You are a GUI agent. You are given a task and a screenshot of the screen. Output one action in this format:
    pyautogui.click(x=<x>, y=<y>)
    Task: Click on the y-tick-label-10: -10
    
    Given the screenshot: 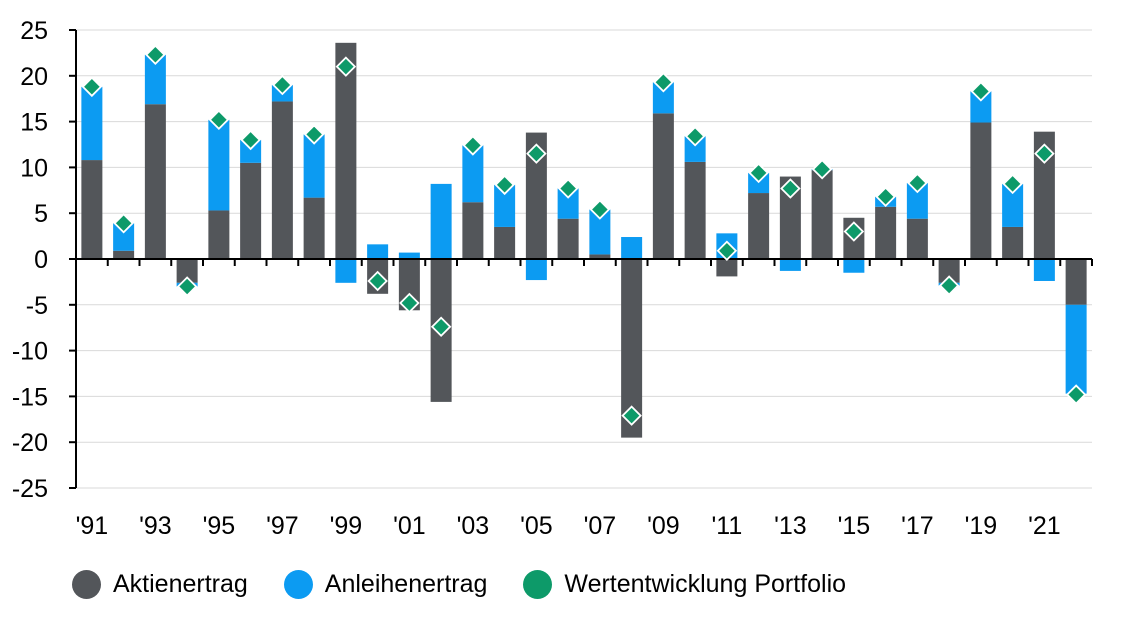 What is the action you would take?
    pyautogui.click(x=30, y=352)
    